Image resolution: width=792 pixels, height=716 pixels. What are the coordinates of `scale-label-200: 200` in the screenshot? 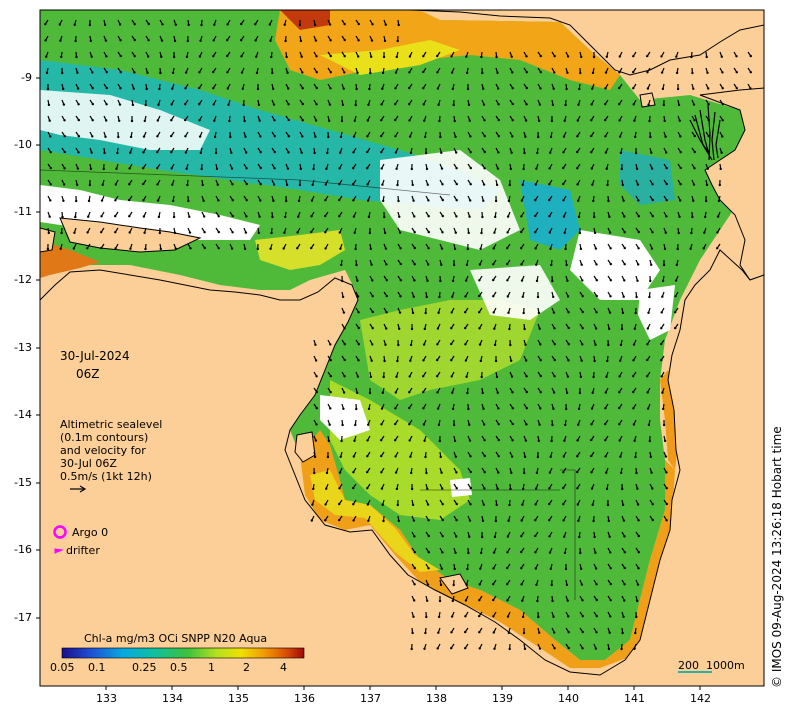 It's located at (688, 665).